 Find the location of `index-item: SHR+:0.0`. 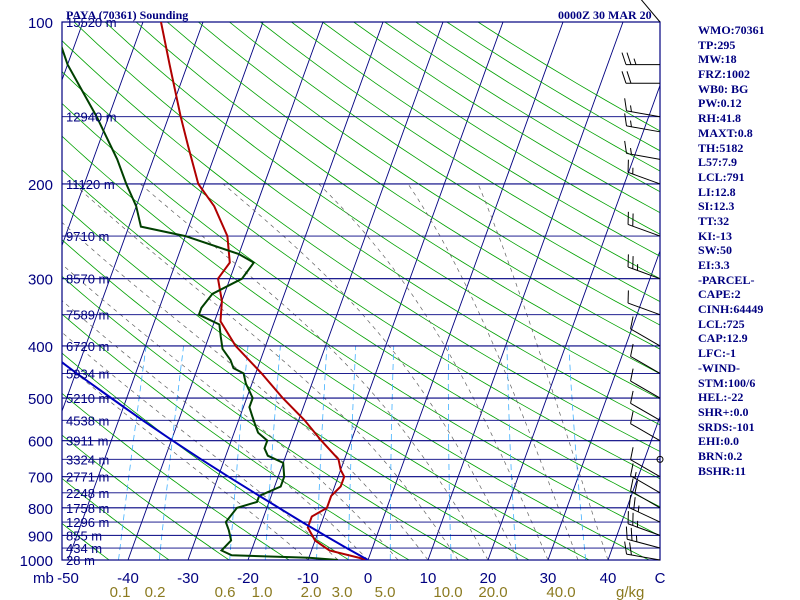

index-item: SHR+:0.0 is located at coordinates (723, 411).